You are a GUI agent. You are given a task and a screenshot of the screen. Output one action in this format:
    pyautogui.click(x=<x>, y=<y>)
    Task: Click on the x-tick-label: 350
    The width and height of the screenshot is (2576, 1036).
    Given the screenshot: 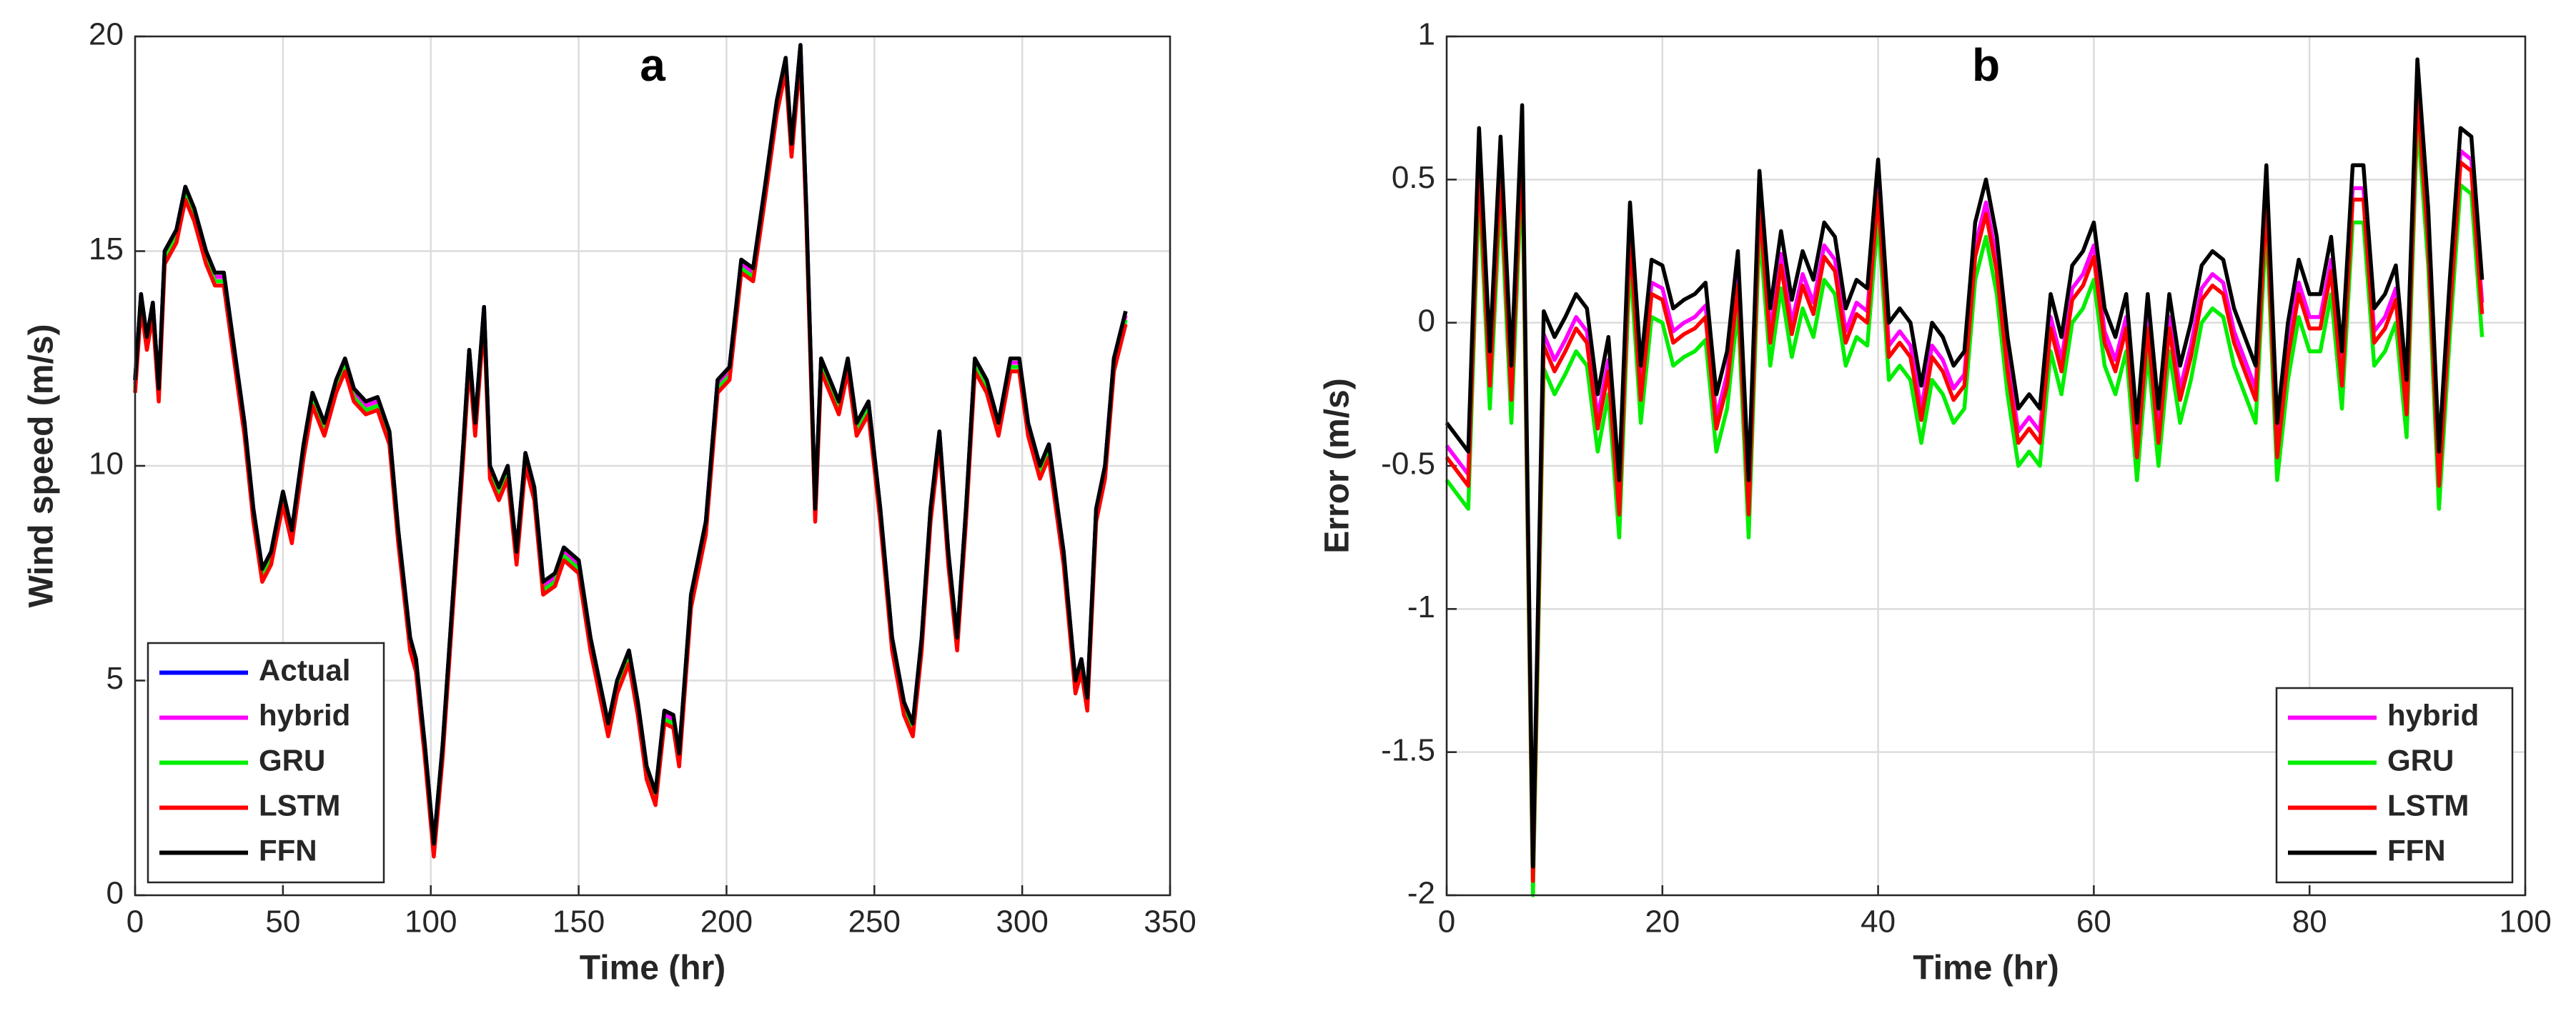 What is the action you would take?
    pyautogui.click(x=1170, y=922)
    